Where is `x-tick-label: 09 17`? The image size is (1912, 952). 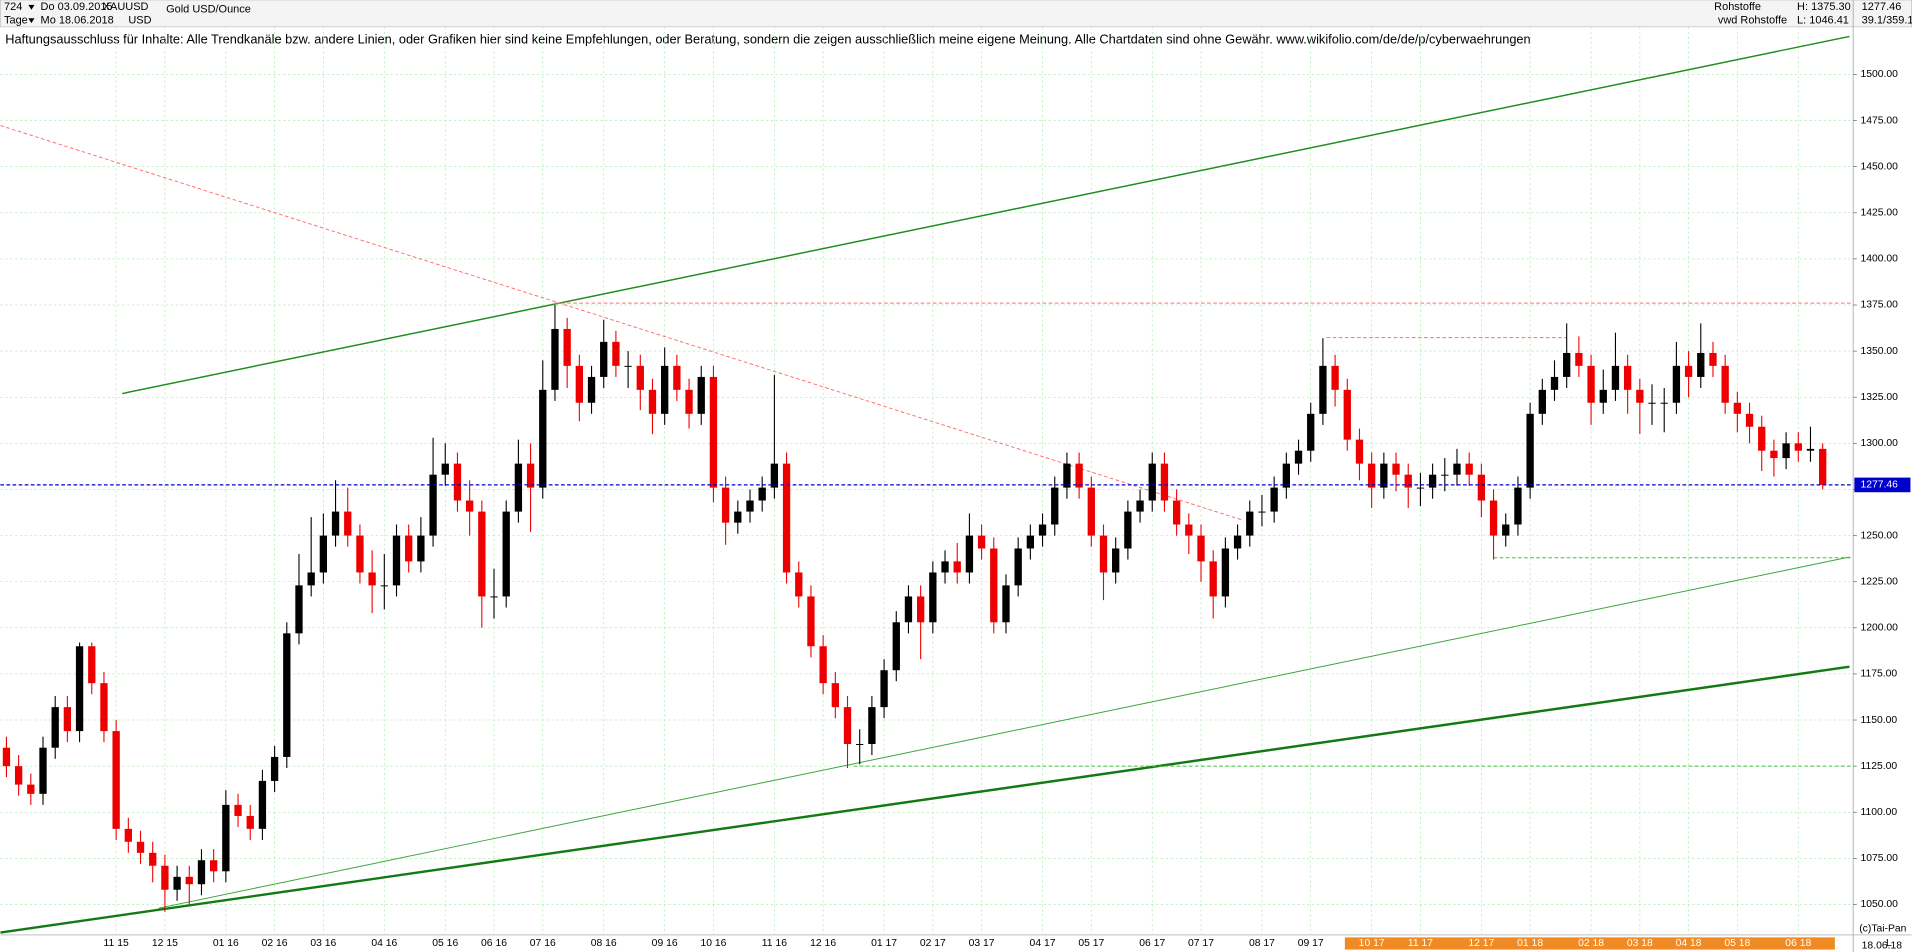 x-tick-label: 09 17 is located at coordinates (1311, 943).